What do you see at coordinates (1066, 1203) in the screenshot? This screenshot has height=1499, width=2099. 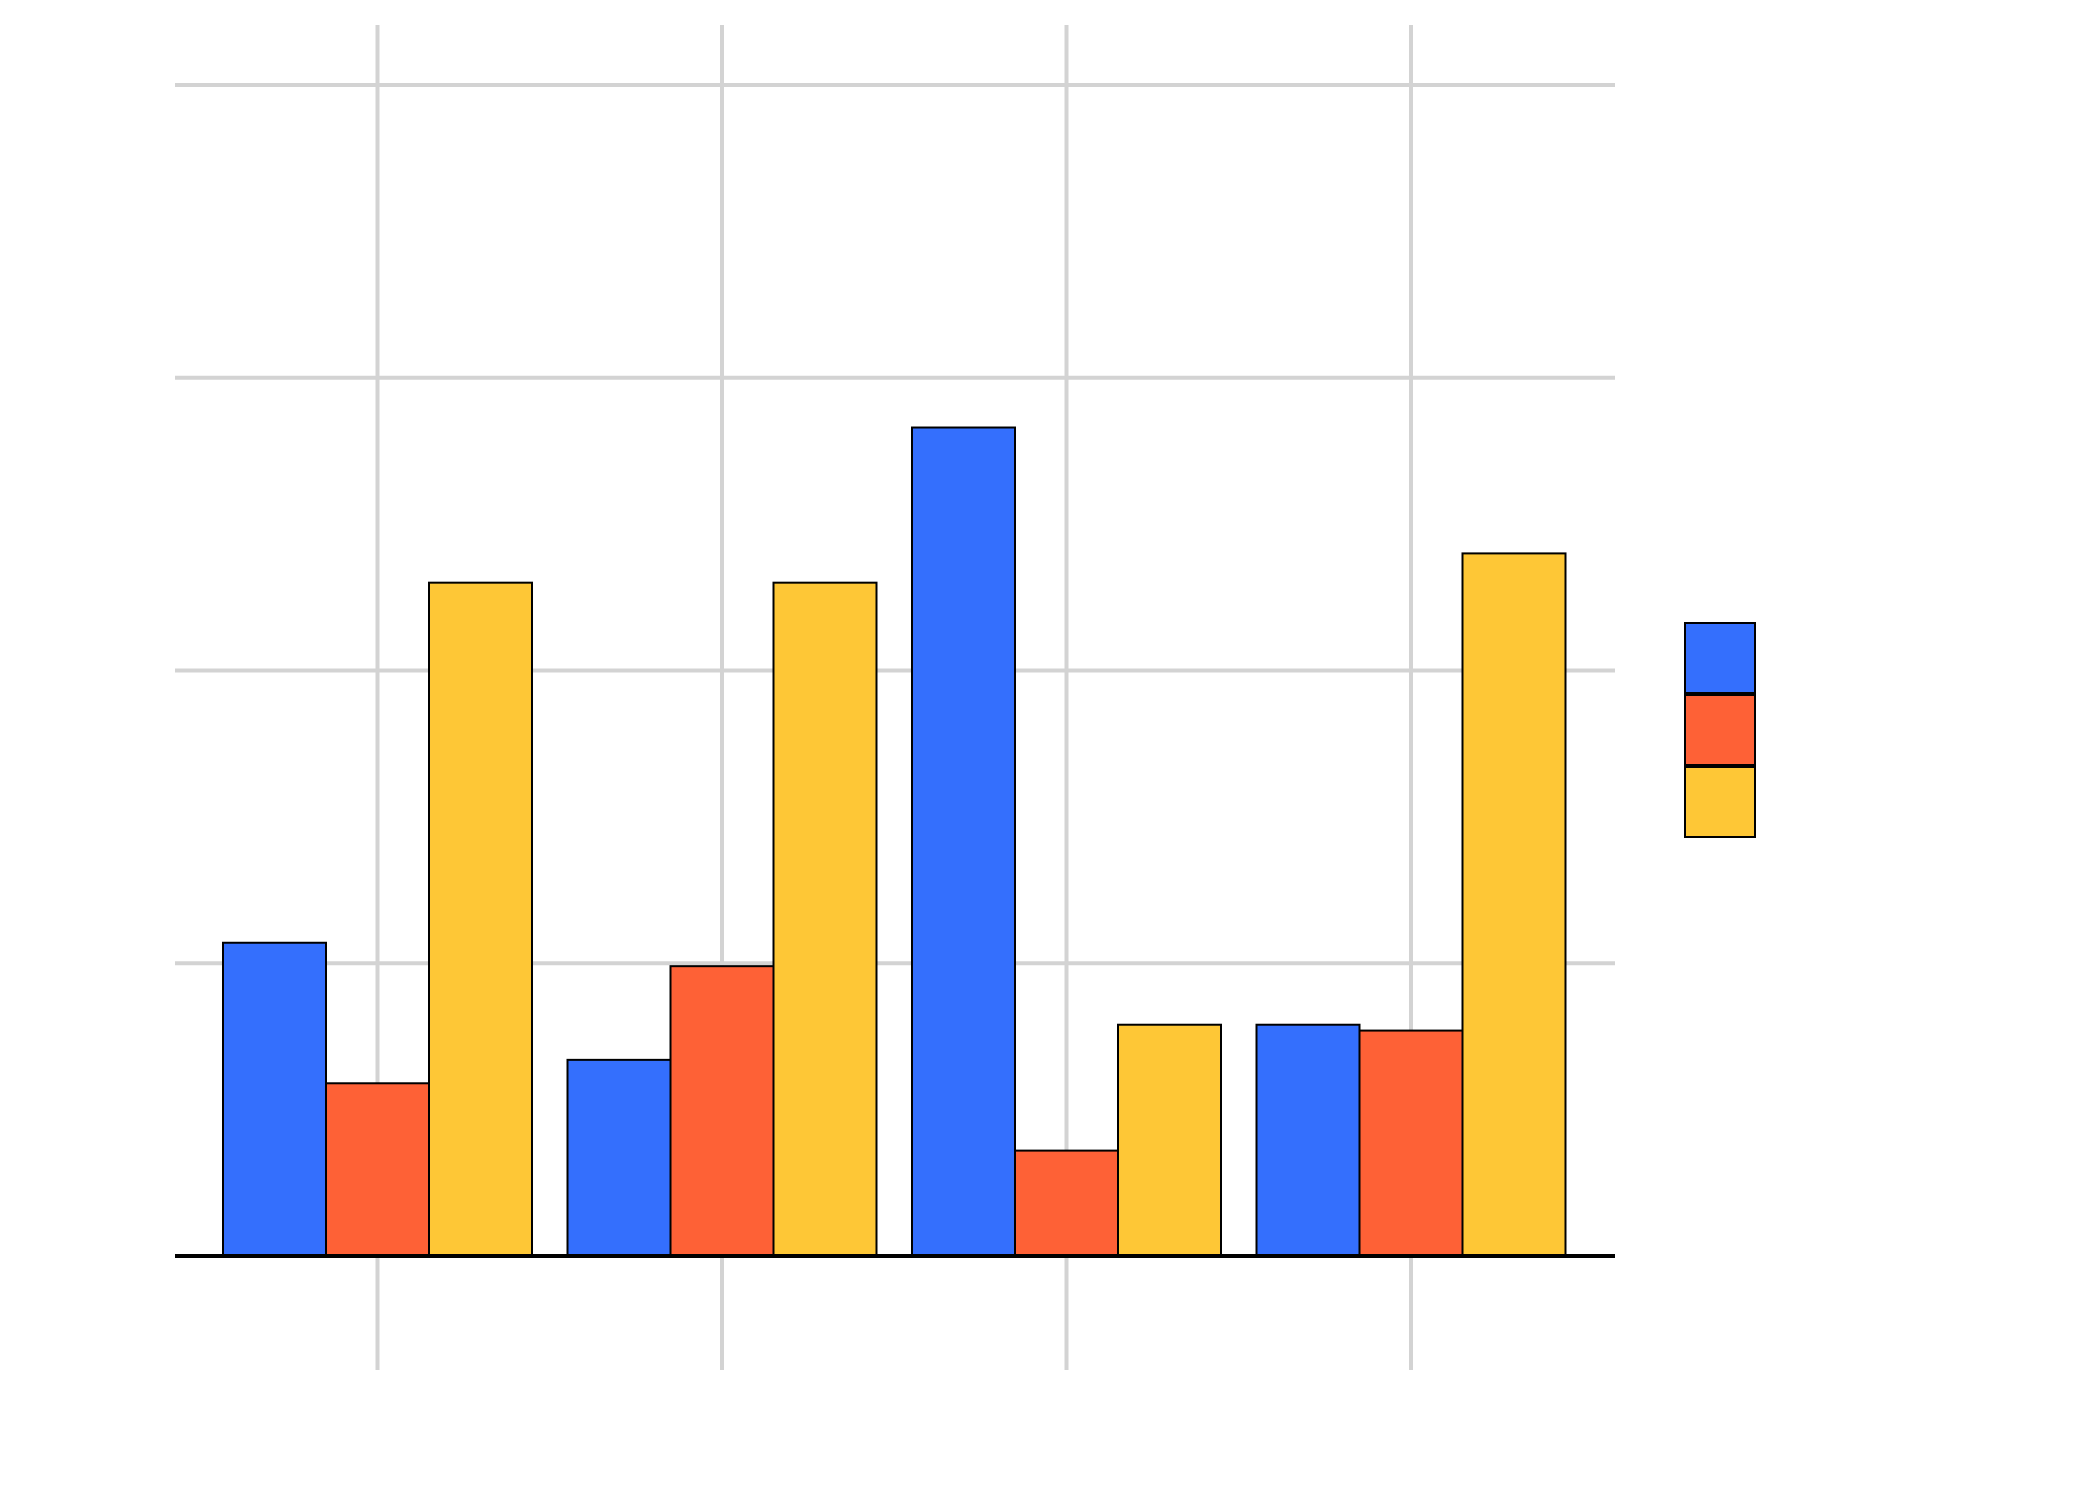 I see `bar-group3-series2` at bounding box center [1066, 1203].